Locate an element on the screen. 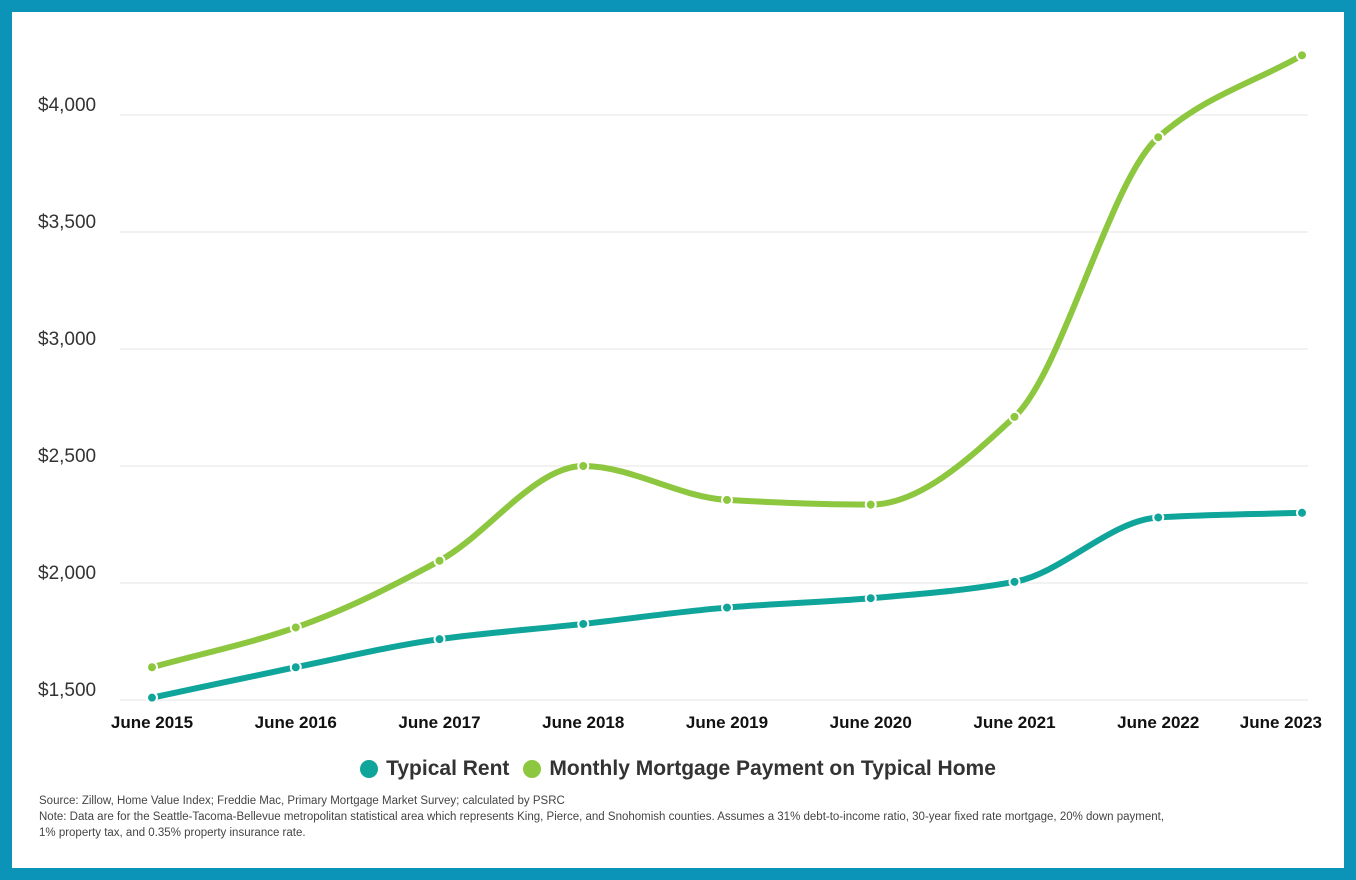 The image size is (1356, 880). x-tick-label: June 2016 is located at coordinates (296, 722).